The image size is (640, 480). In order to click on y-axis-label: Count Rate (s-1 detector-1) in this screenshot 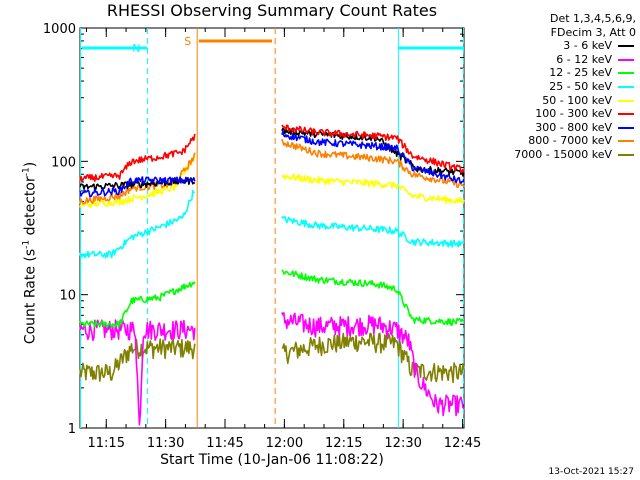, I will do `click(30, 253)`.